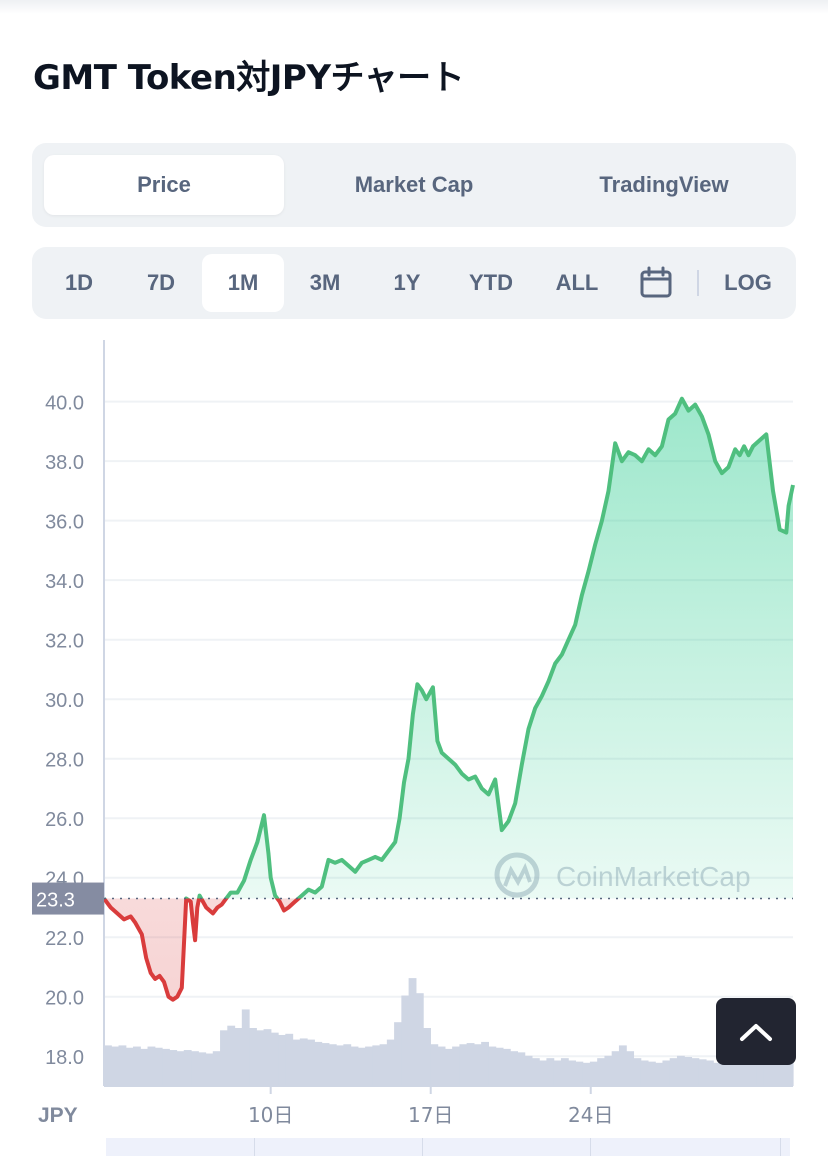 The image size is (828, 1156). I want to click on time-range-bar: 1D 7D 1M 3M 1Y YTD ALL LOG, so click(414, 283).